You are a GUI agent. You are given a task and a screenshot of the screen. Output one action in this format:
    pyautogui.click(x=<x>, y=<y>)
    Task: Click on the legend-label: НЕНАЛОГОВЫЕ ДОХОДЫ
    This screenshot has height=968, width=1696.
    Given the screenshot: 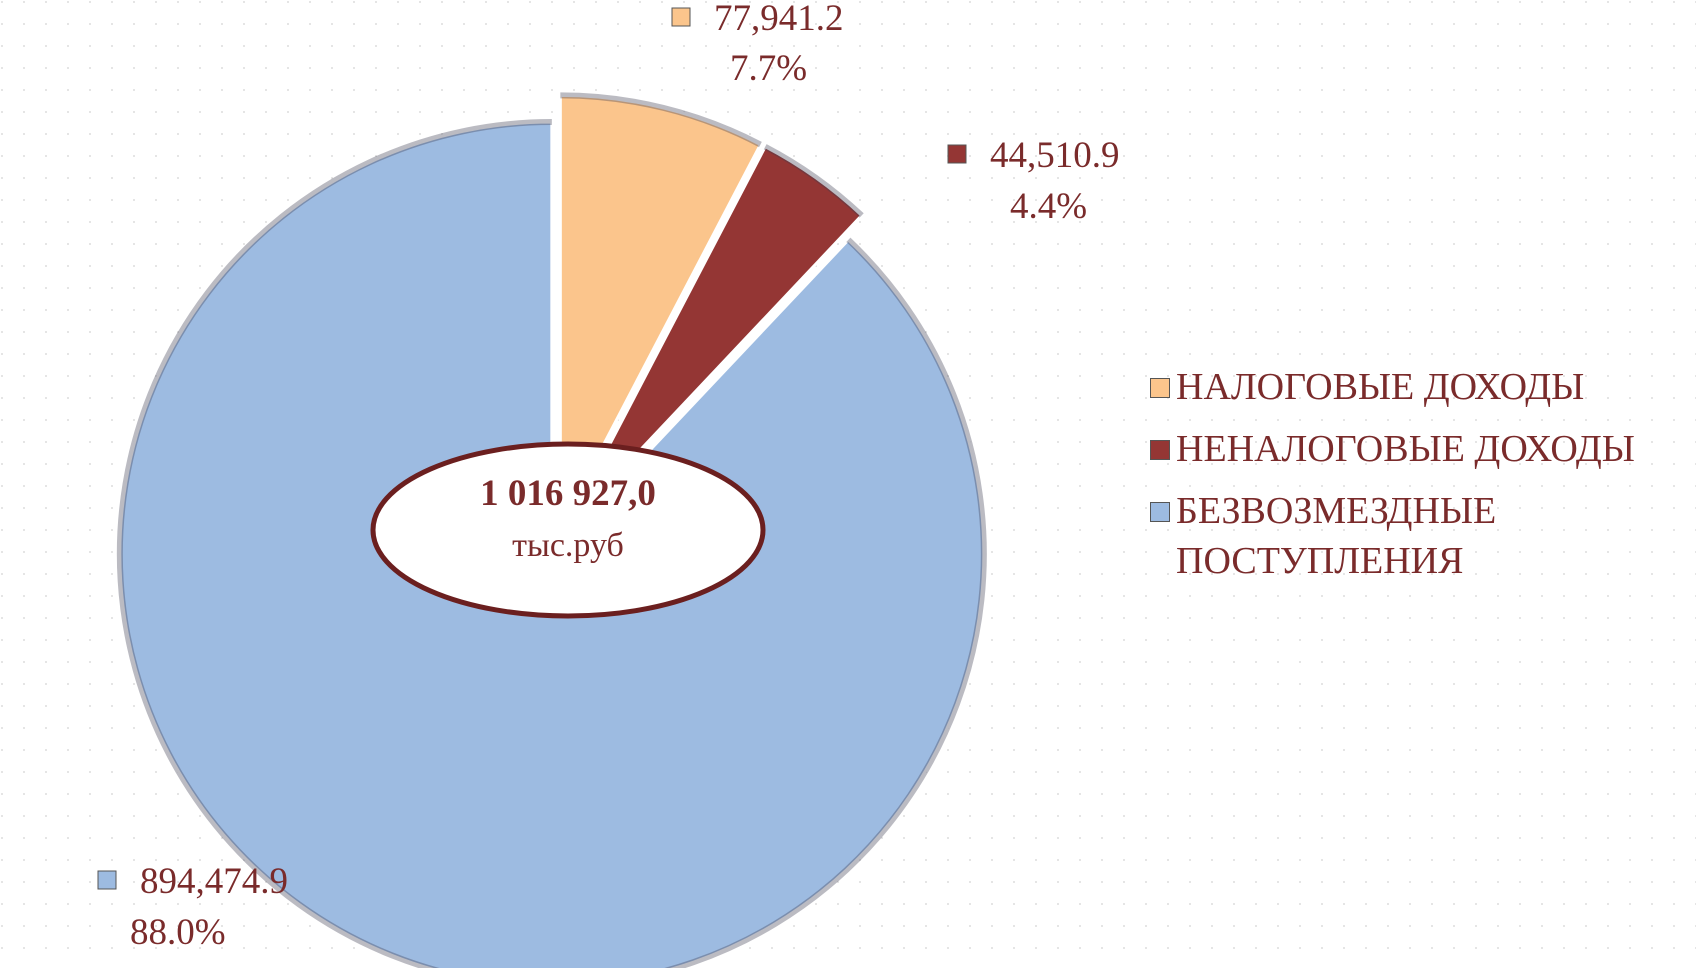 What is the action you would take?
    pyautogui.click(x=1405, y=449)
    